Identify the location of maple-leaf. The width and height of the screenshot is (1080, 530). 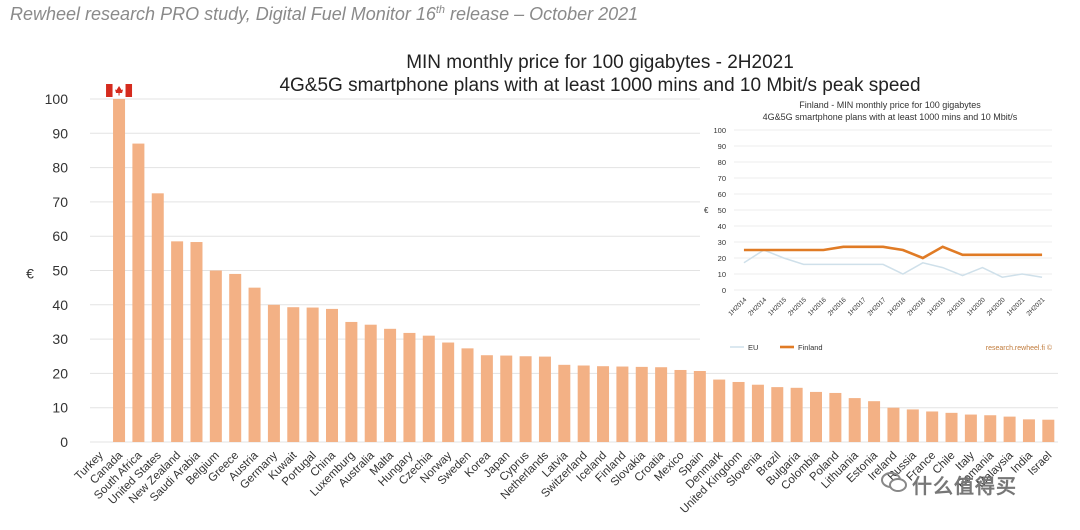
(119, 91).